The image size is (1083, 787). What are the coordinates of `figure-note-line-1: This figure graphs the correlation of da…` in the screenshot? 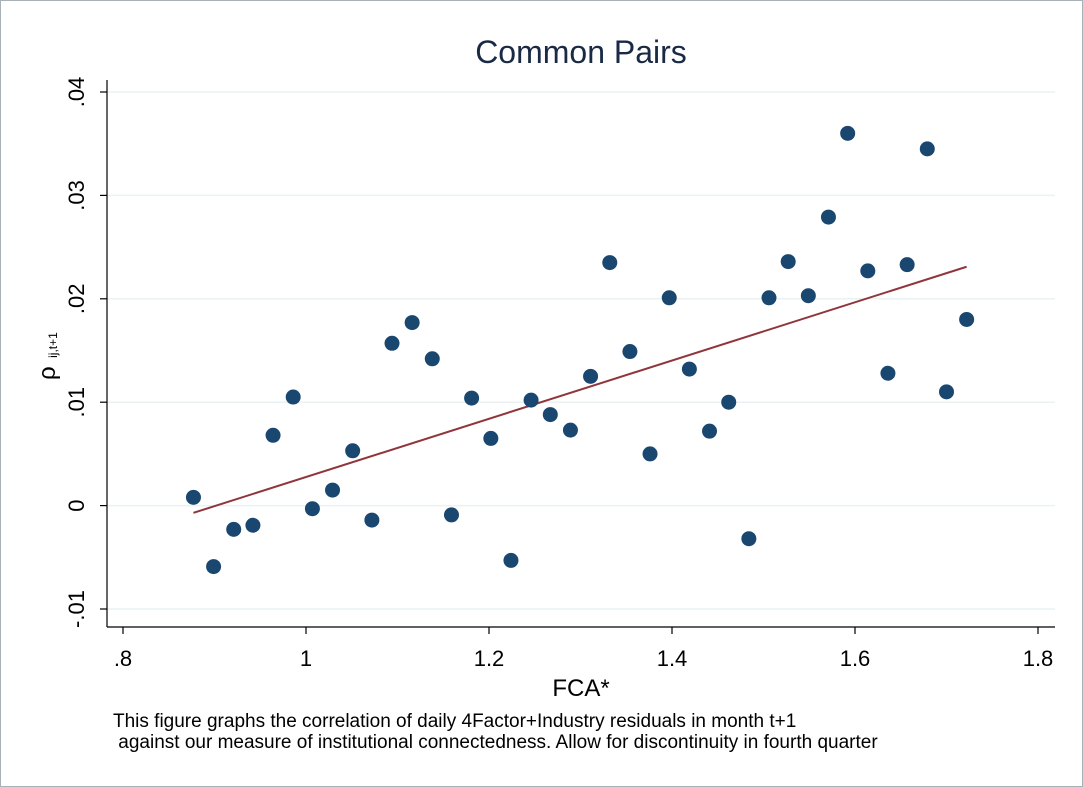 It's located at (455, 721).